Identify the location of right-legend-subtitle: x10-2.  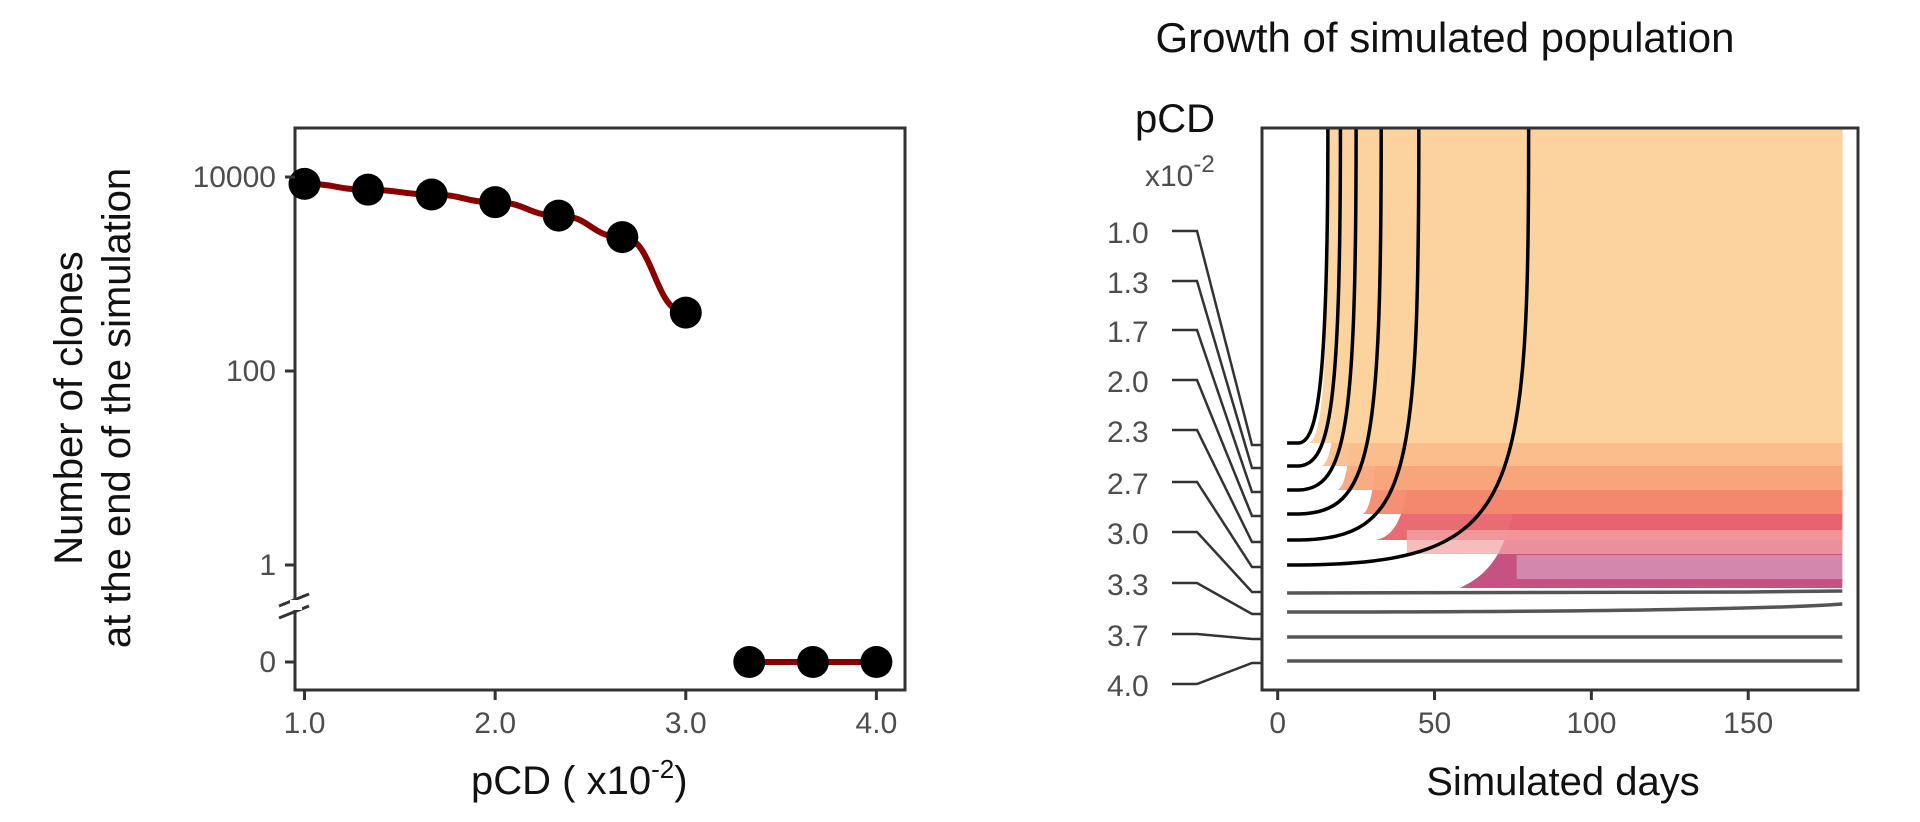
(1180, 172).